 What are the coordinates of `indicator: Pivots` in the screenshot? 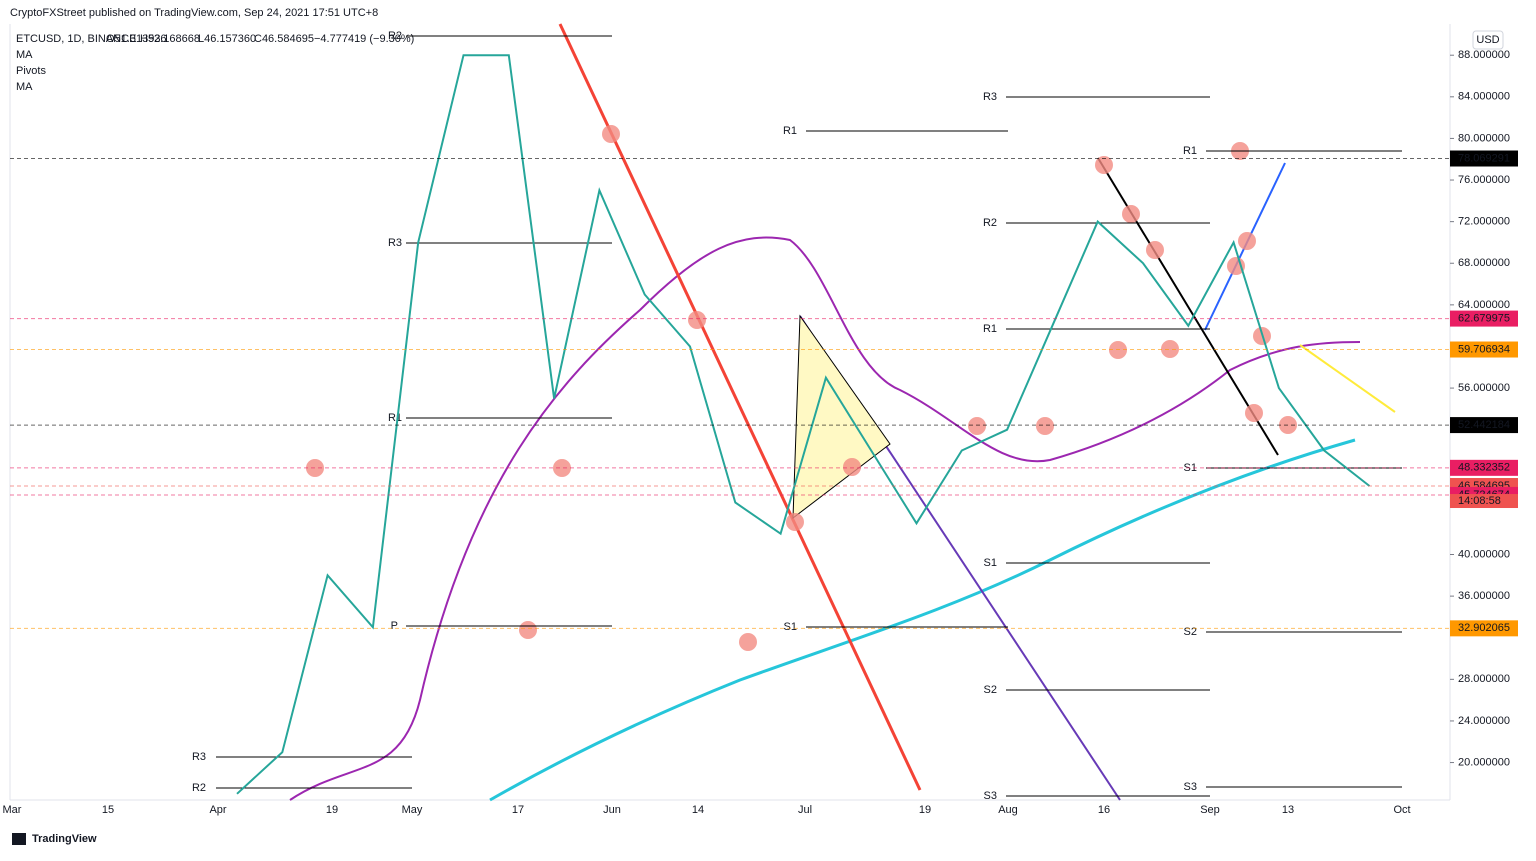 It's located at (31, 71).